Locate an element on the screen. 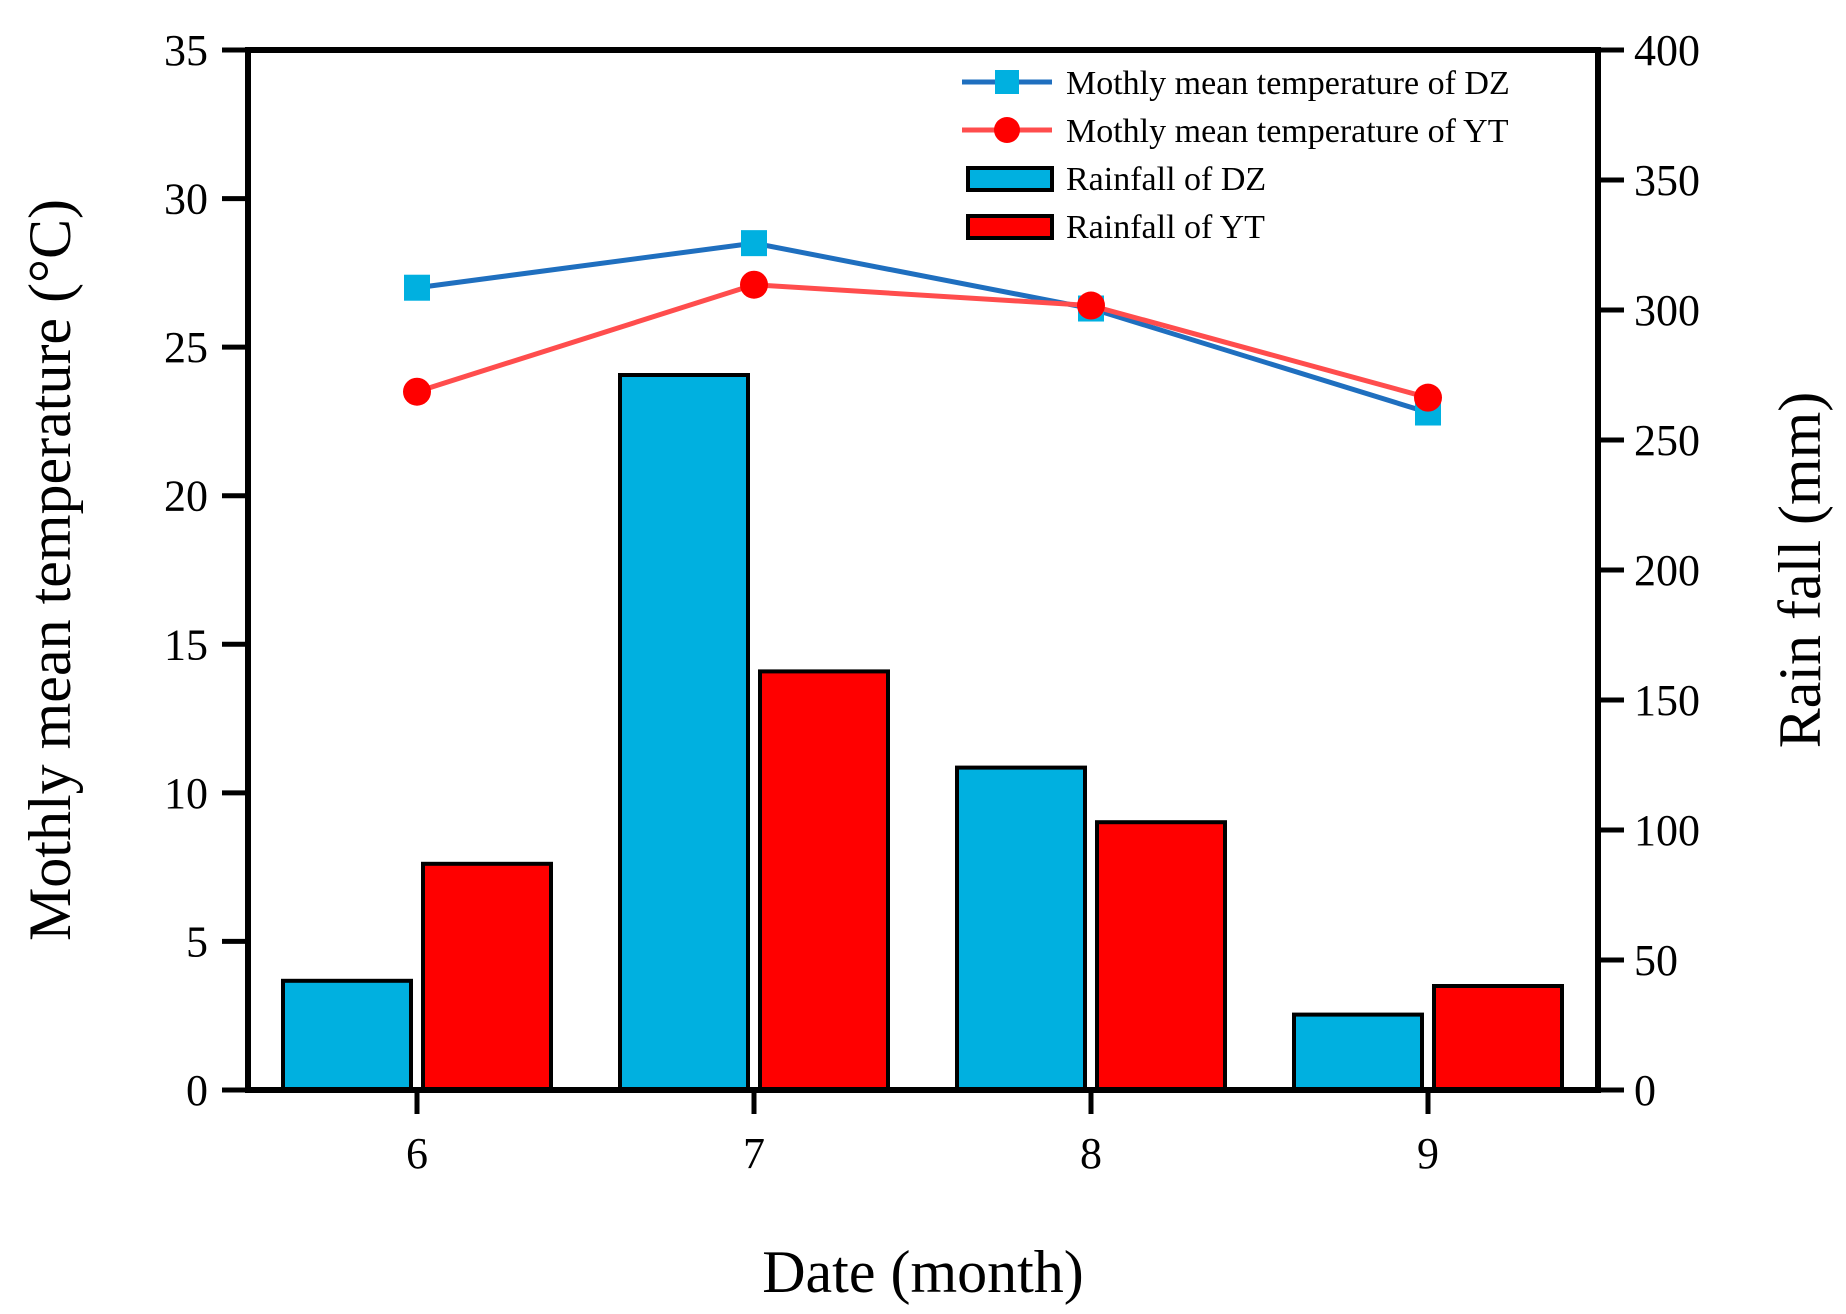  y-left-tick-label-20: 20 is located at coordinates (186, 496).